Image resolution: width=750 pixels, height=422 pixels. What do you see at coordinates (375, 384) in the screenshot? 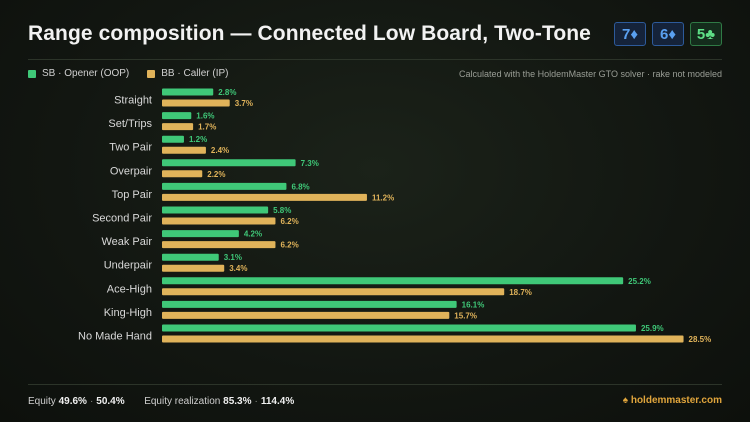
I see `footer-divider` at bounding box center [375, 384].